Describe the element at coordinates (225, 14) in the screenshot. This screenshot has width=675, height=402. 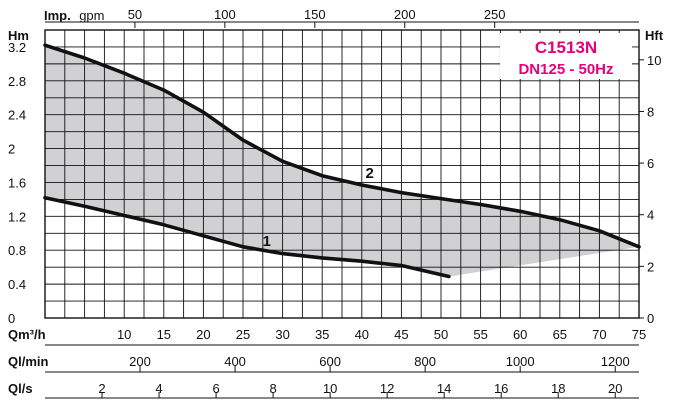
I see `top-axis-tick-label: 100` at that location.